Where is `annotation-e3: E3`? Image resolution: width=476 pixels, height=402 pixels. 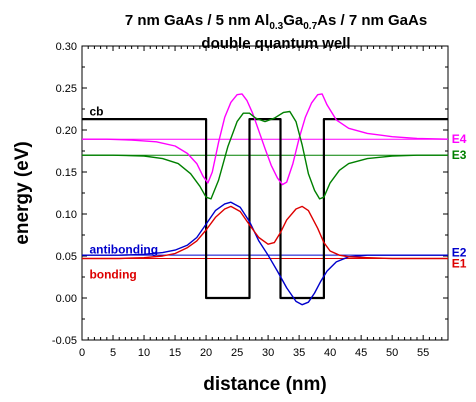 annotation-e3: E3 is located at coordinates (459, 155).